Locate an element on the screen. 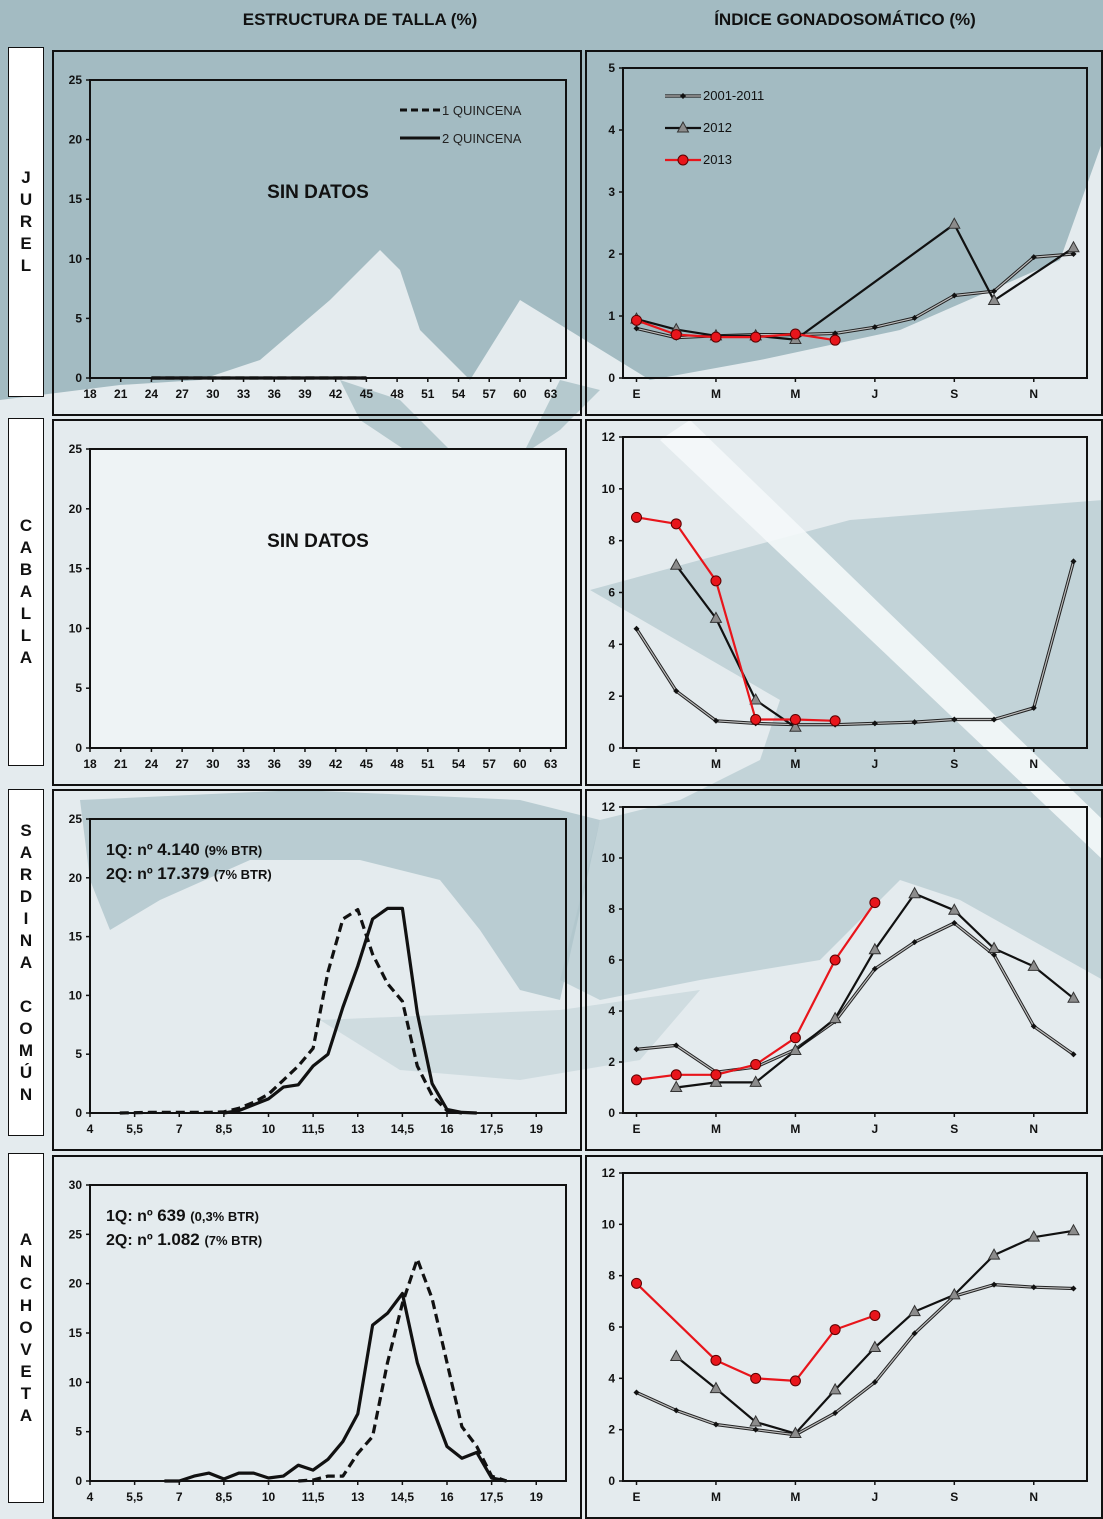 The width and height of the screenshot is (1103, 1519). x-tick-label: 42 is located at coordinates (336, 394).